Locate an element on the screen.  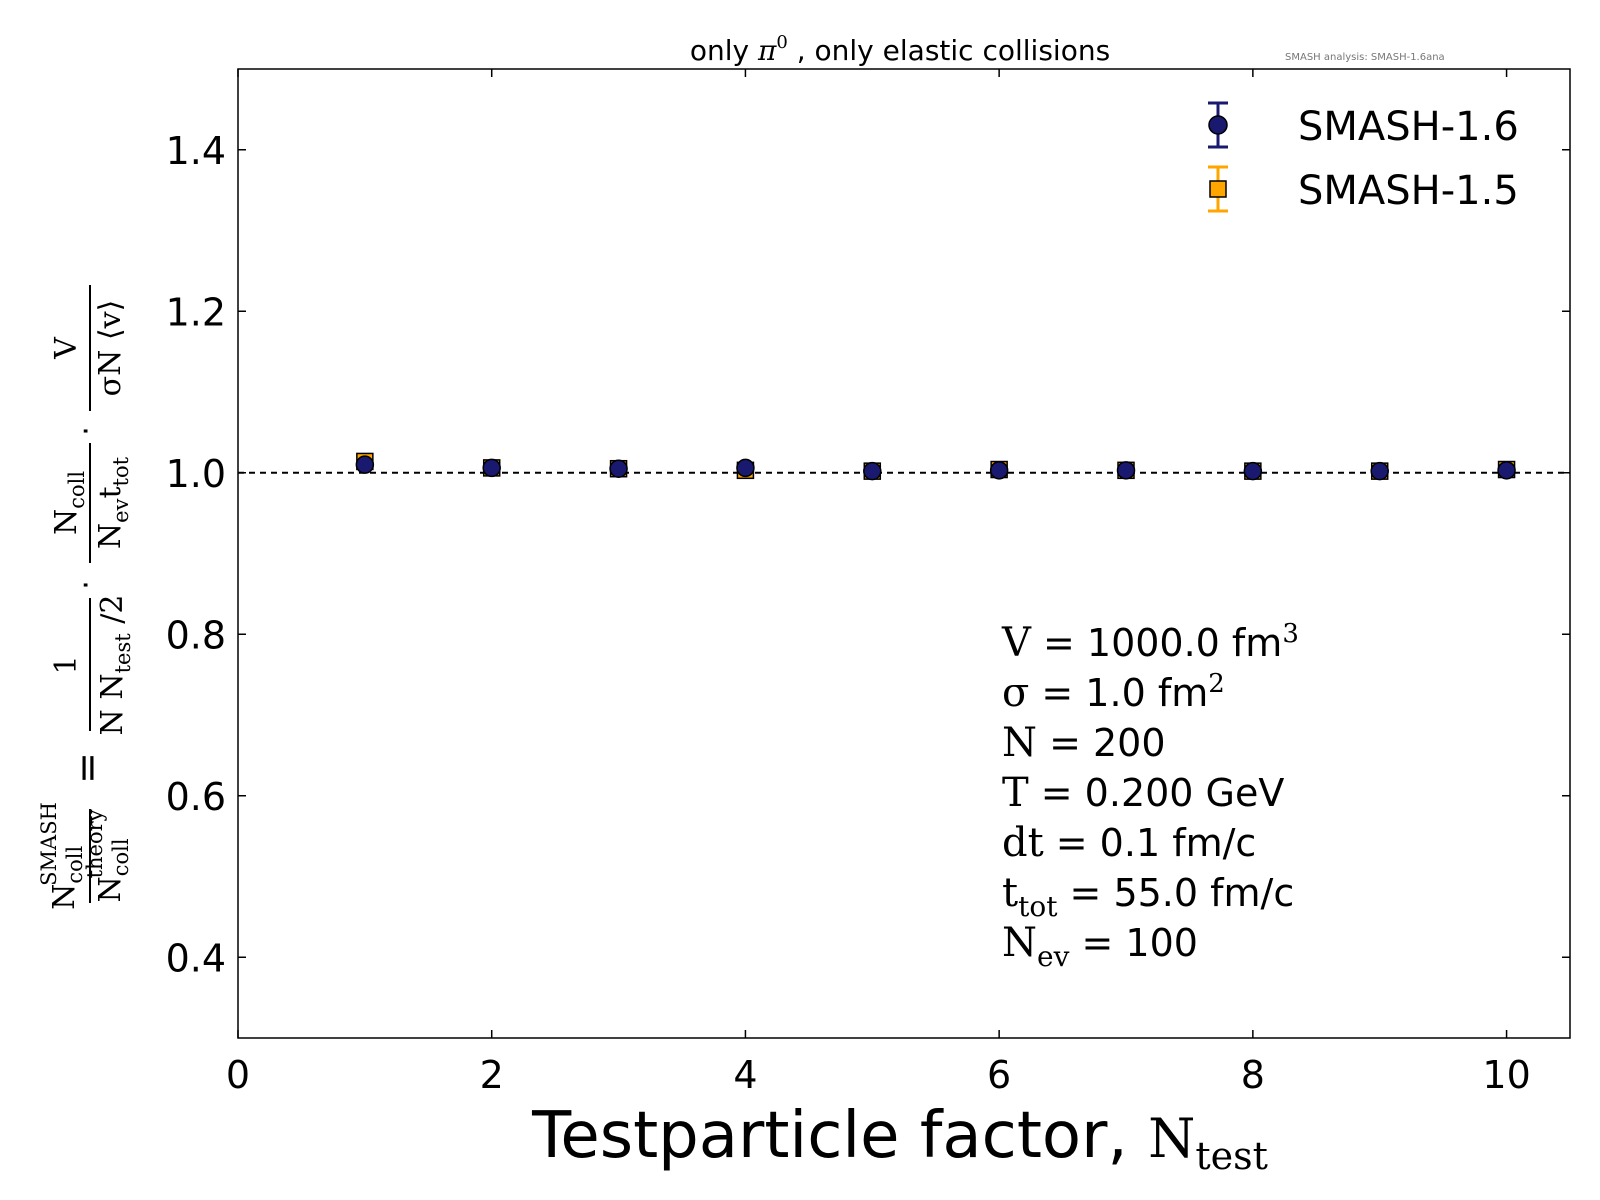
y-tick-label: 1.4 is located at coordinates (196, 151).